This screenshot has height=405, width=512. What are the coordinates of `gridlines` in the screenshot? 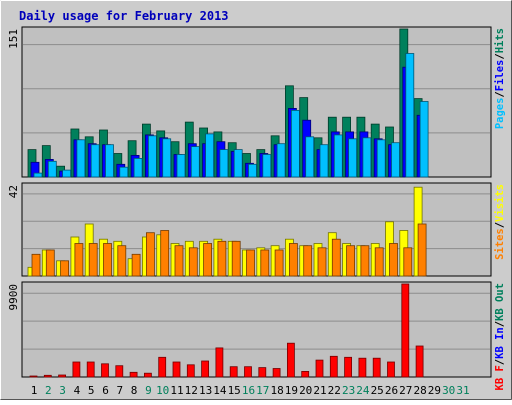 It's located at (256, 321).